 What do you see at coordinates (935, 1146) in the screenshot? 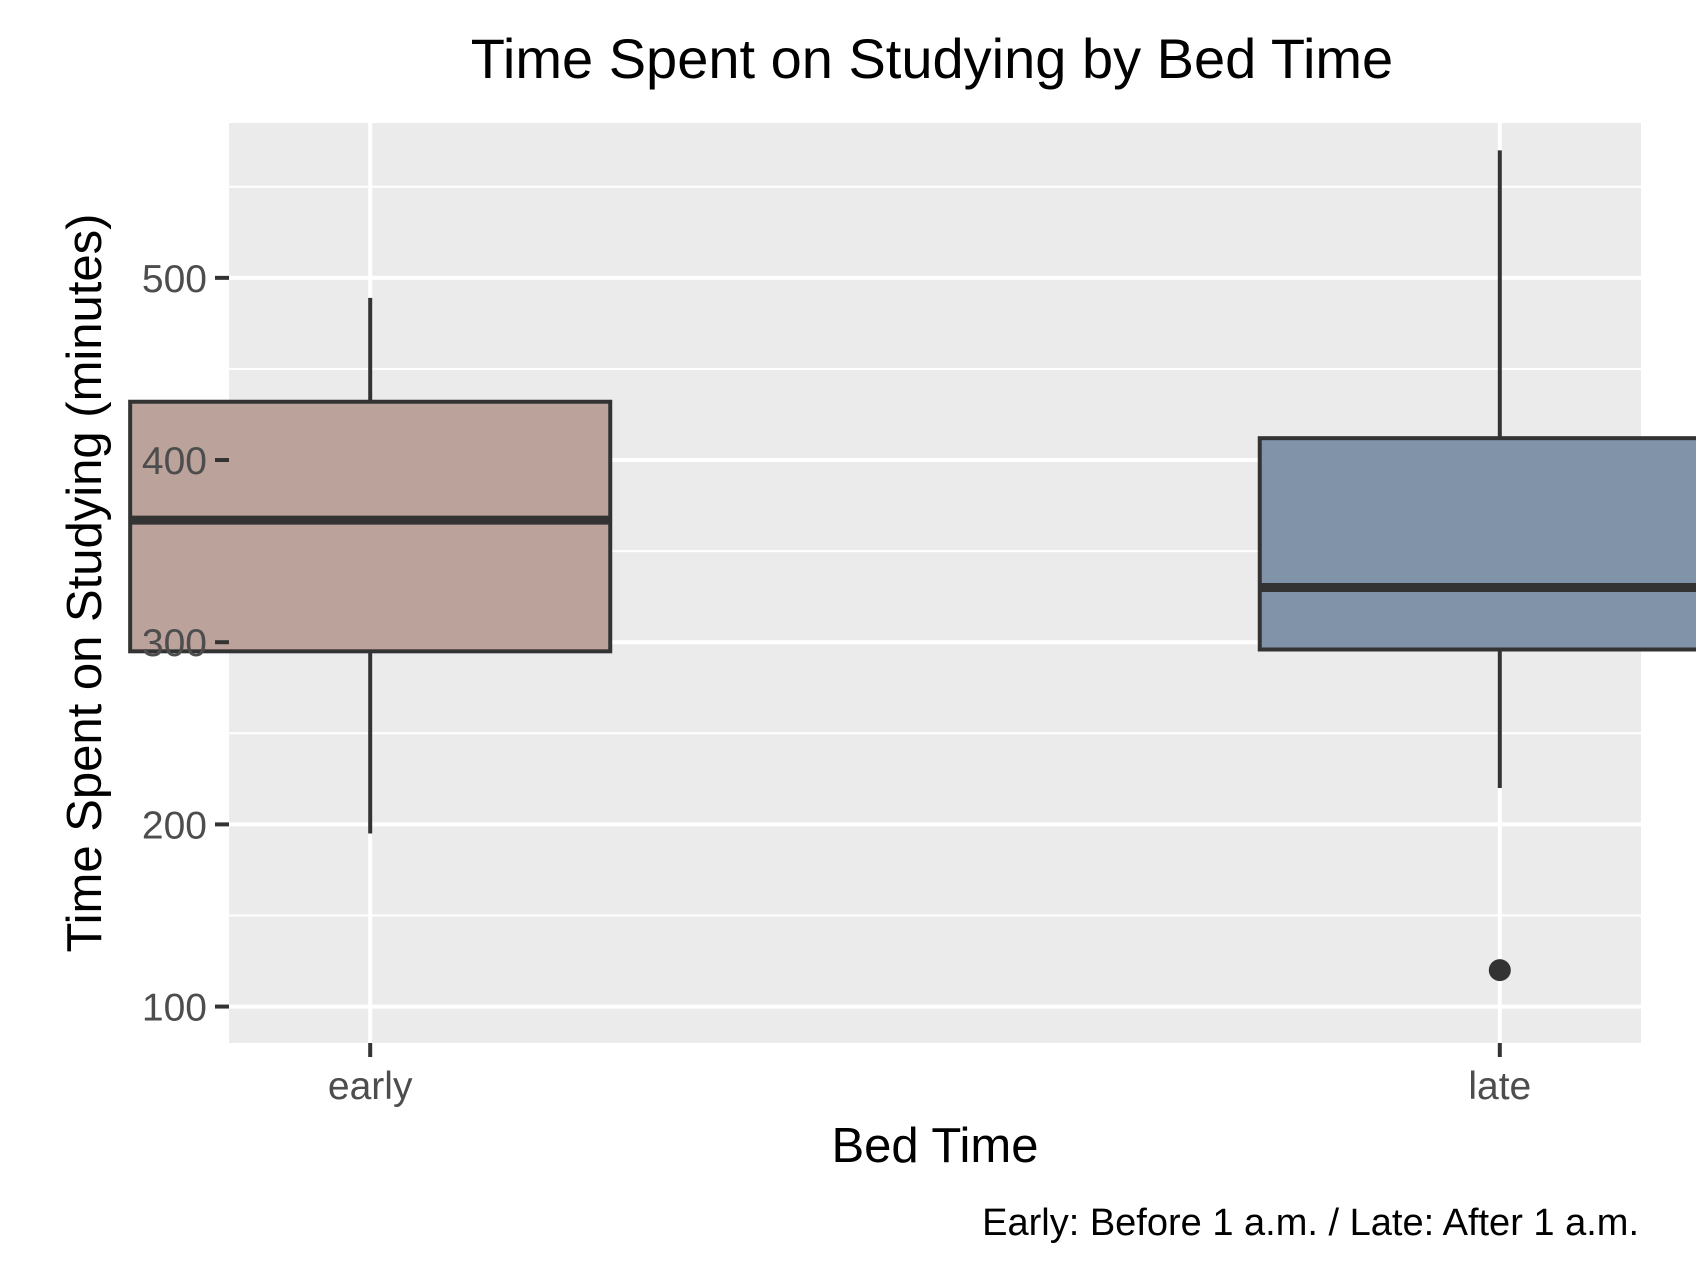
I see `x-axis-title: Bed Time` at bounding box center [935, 1146].